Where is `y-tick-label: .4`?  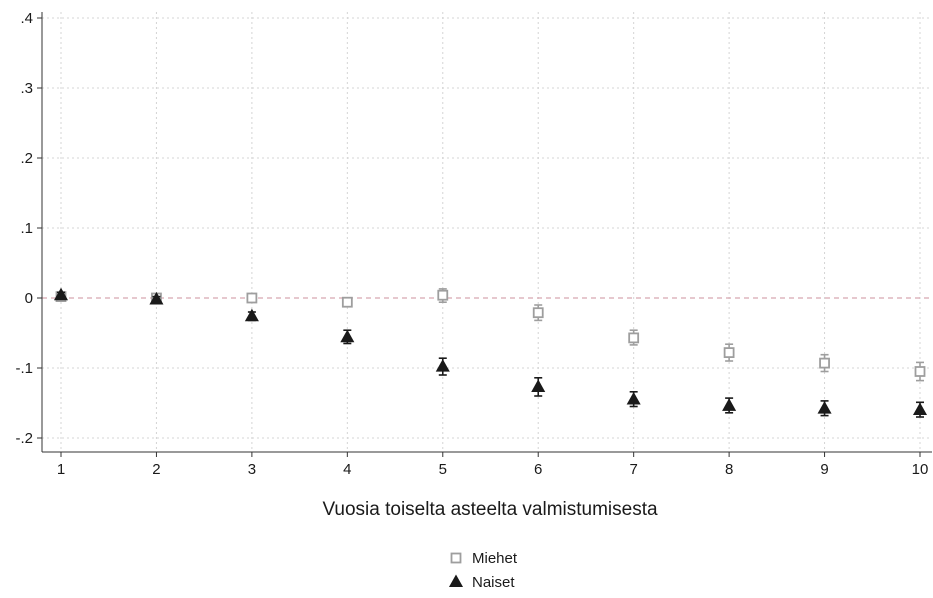 y-tick-label: .4 is located at coordinates (26, 18).